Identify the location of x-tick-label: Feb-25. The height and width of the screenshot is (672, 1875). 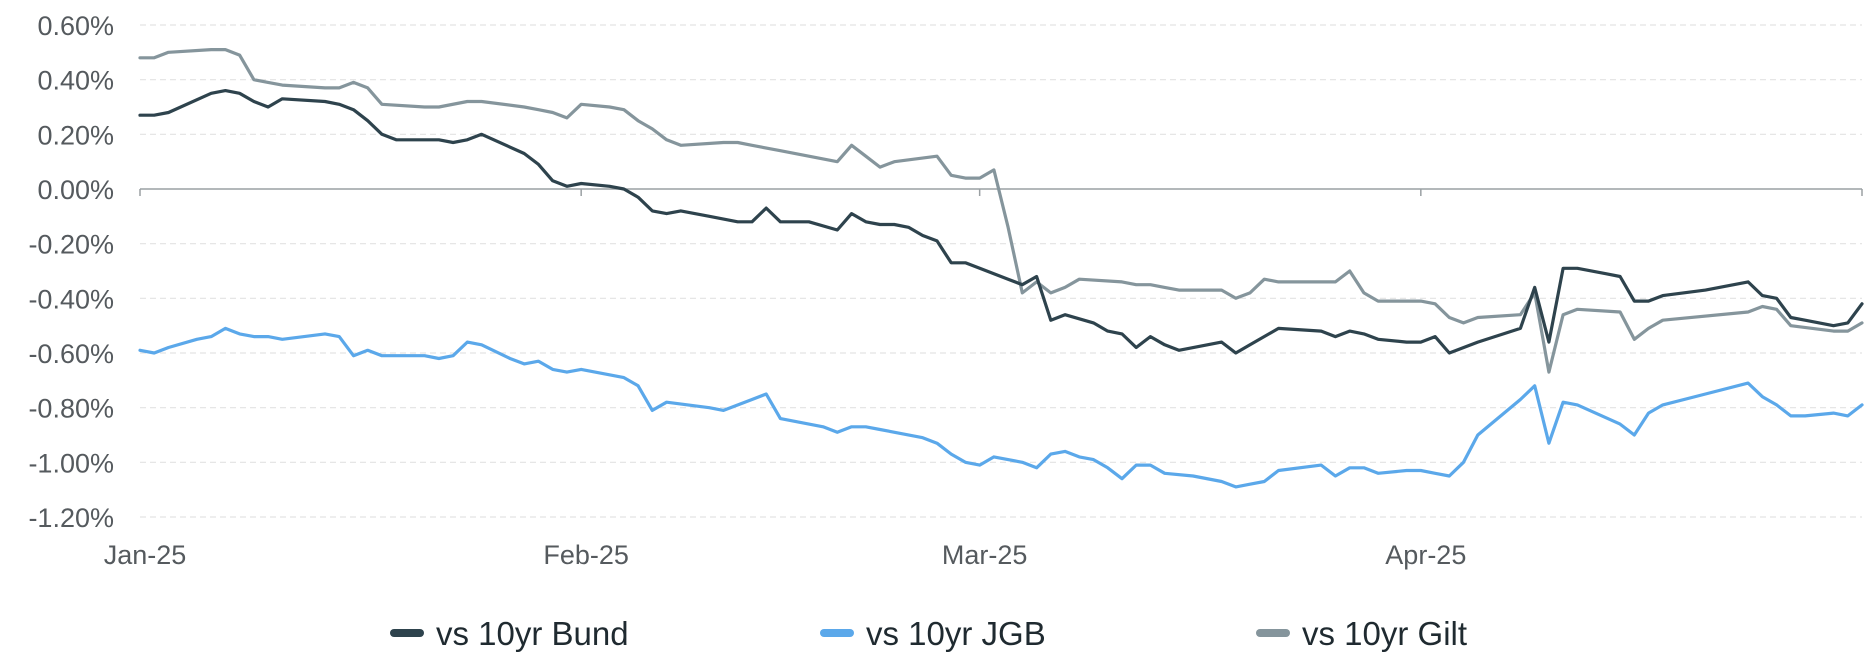
(586, 555).